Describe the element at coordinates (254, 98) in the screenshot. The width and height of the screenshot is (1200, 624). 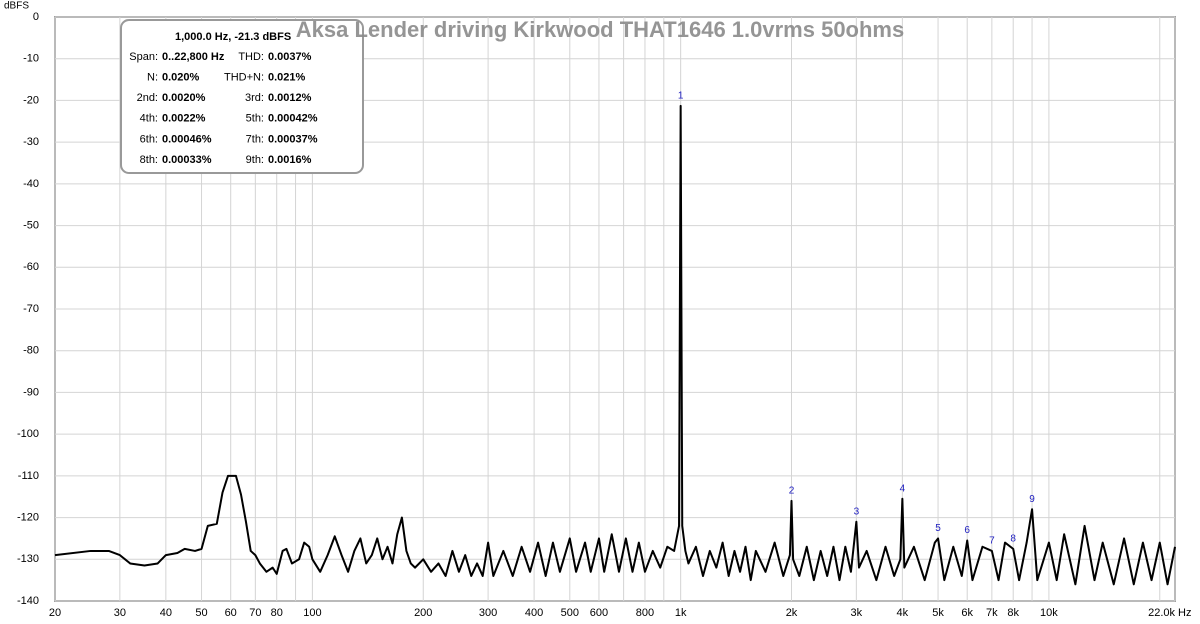
I see `info-label: 3rd:` at that location.